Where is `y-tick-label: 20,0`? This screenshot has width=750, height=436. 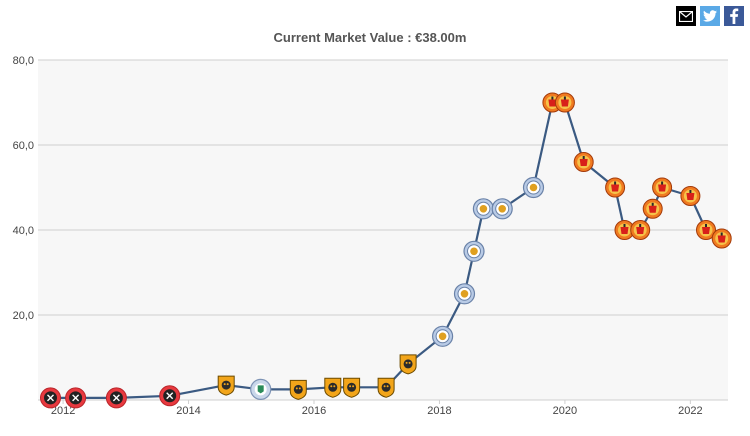
y-tick-label: 20,0 is located at coordinates (23, 316).